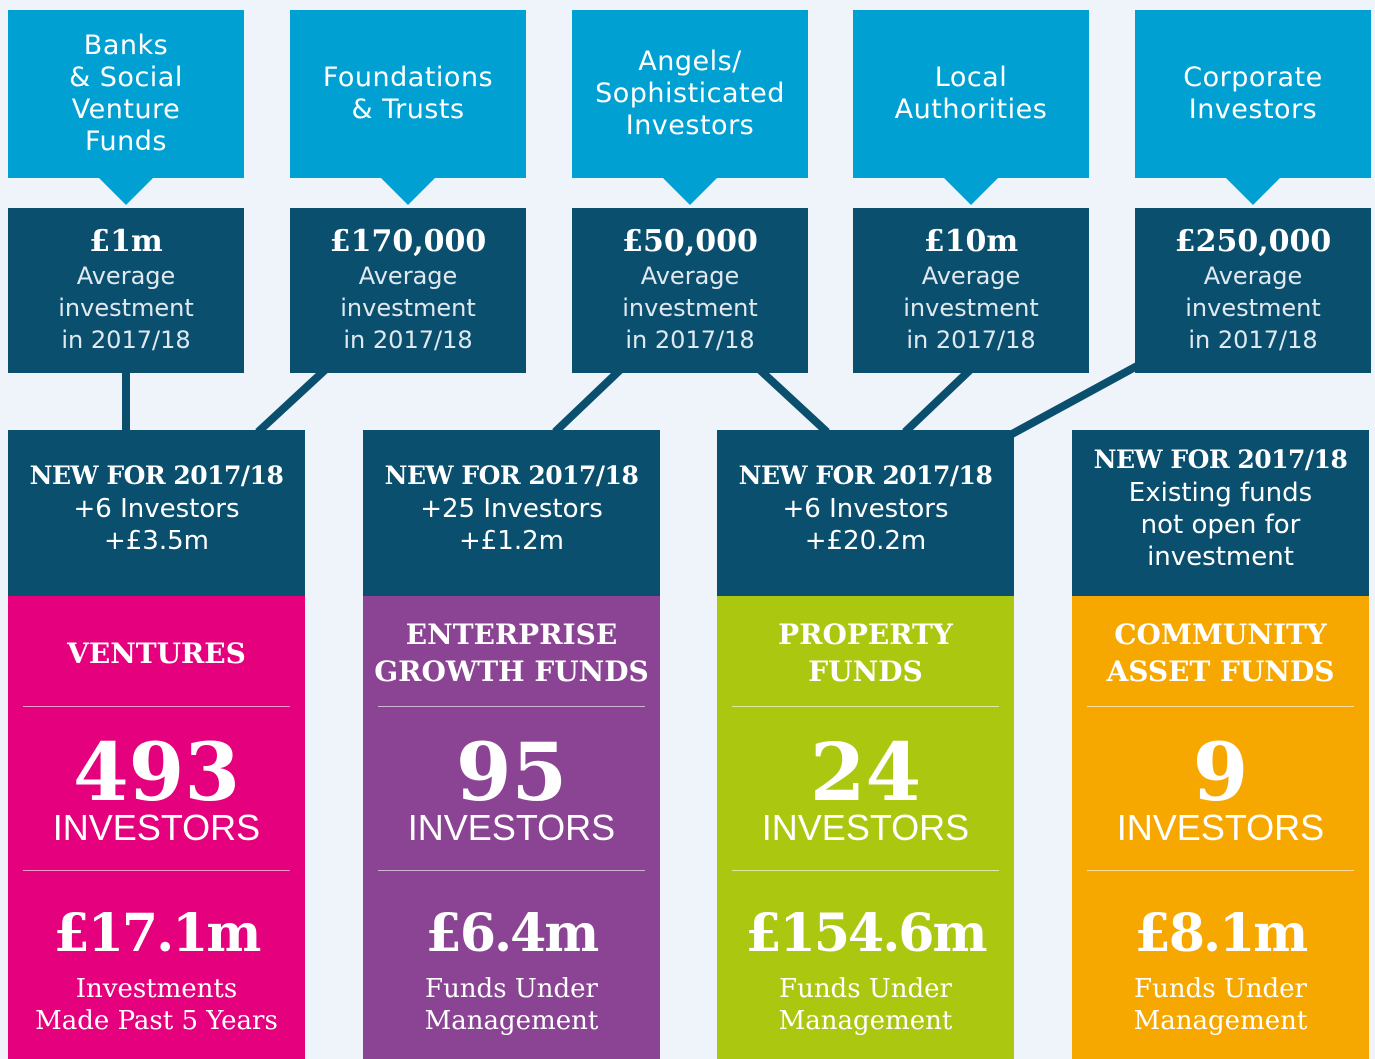 The image size is (1375, 1059). I want to click on amount: £250,000, so click(1253, 241).